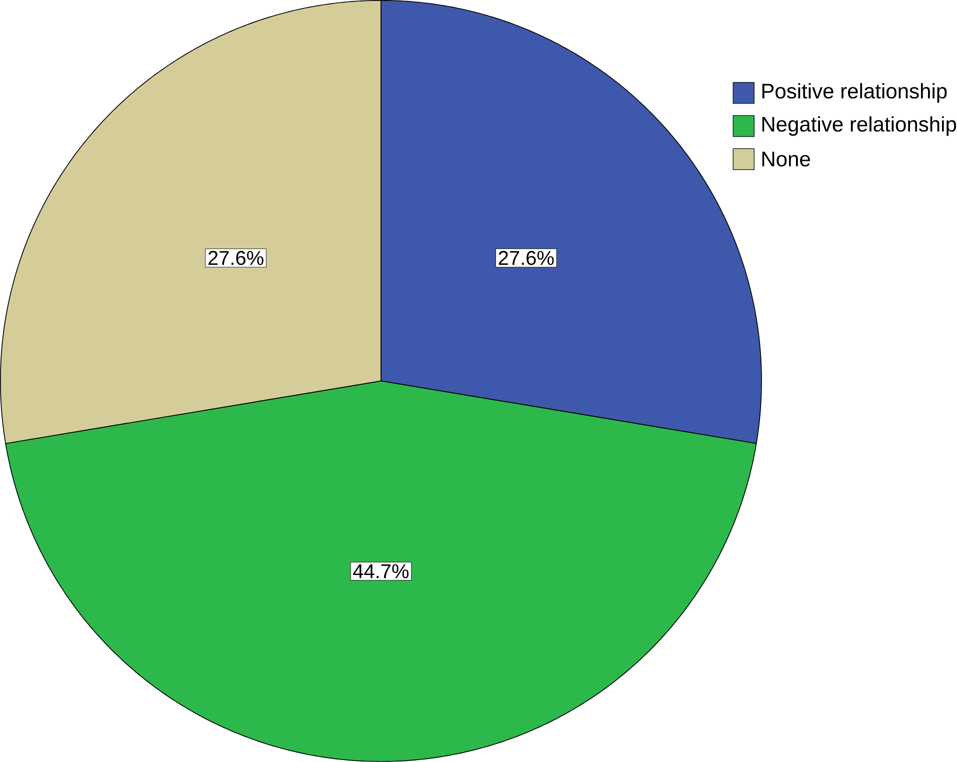 The image size is (957, 762). What do you see at coordinates (381, 571) in the screenshot?
I see `data-label: 44.7%` at bounding box center [381, 571].